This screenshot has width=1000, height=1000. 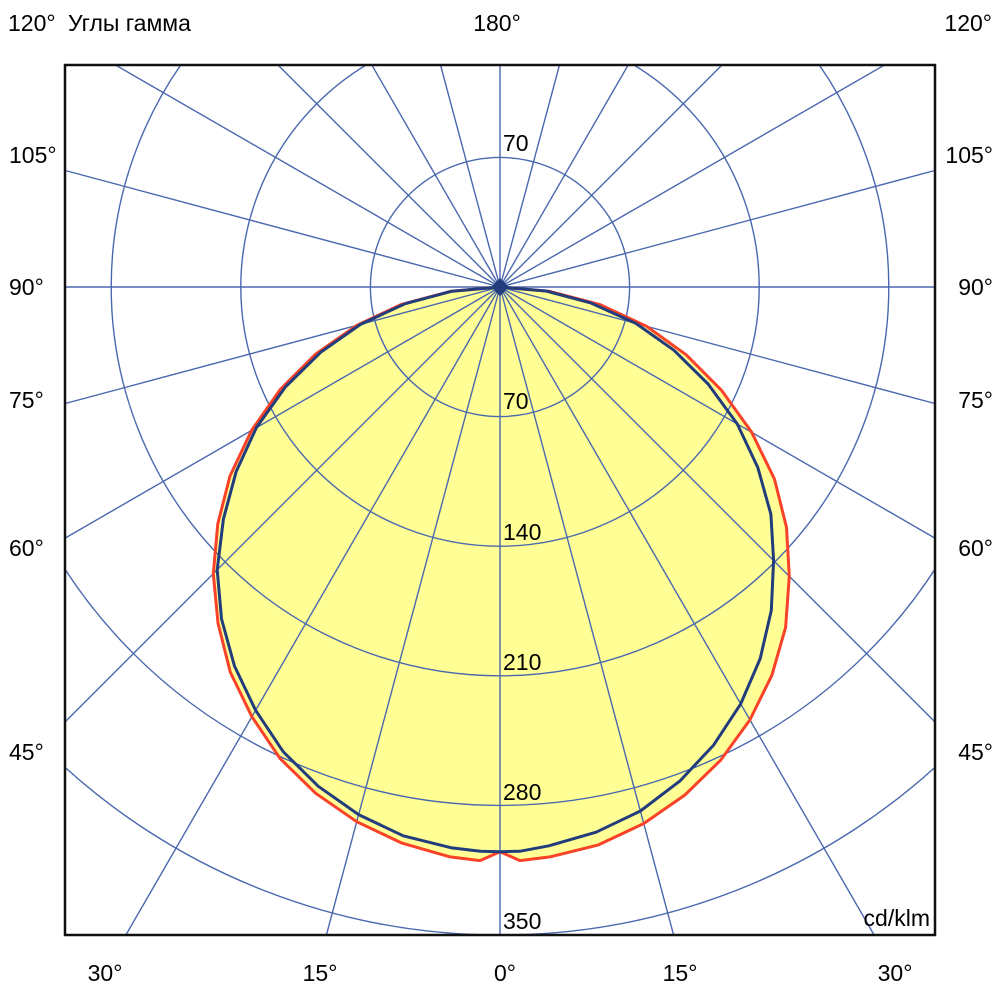 I want to click on unit-label: cd/klm, so click(x=897, y=918).